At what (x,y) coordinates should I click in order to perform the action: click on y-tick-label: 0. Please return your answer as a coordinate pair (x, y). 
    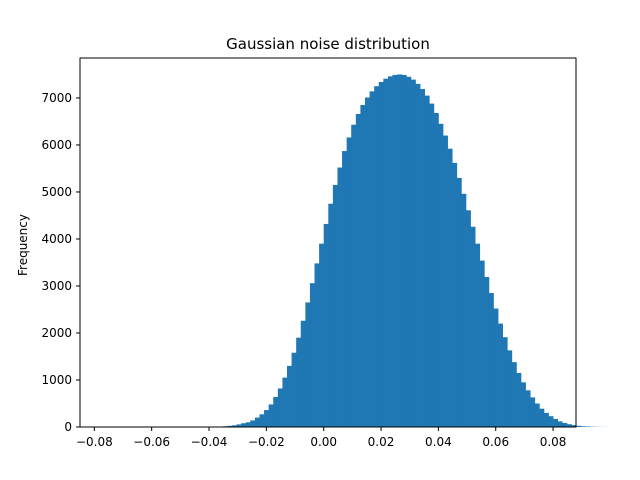
    Looking at the image, I should click on (68, 427).